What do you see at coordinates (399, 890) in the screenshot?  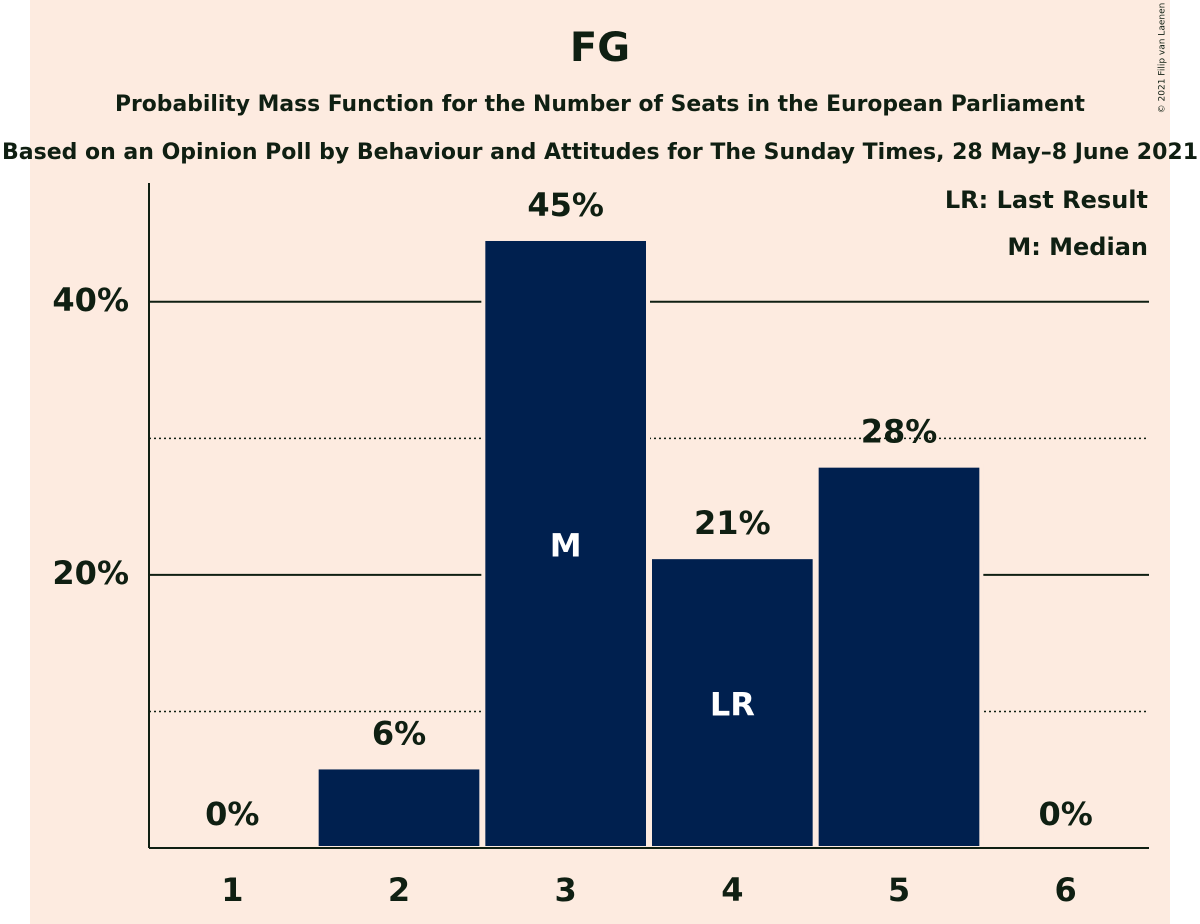 I see `x-tick-label: 2` at bounding box center [399, 890].